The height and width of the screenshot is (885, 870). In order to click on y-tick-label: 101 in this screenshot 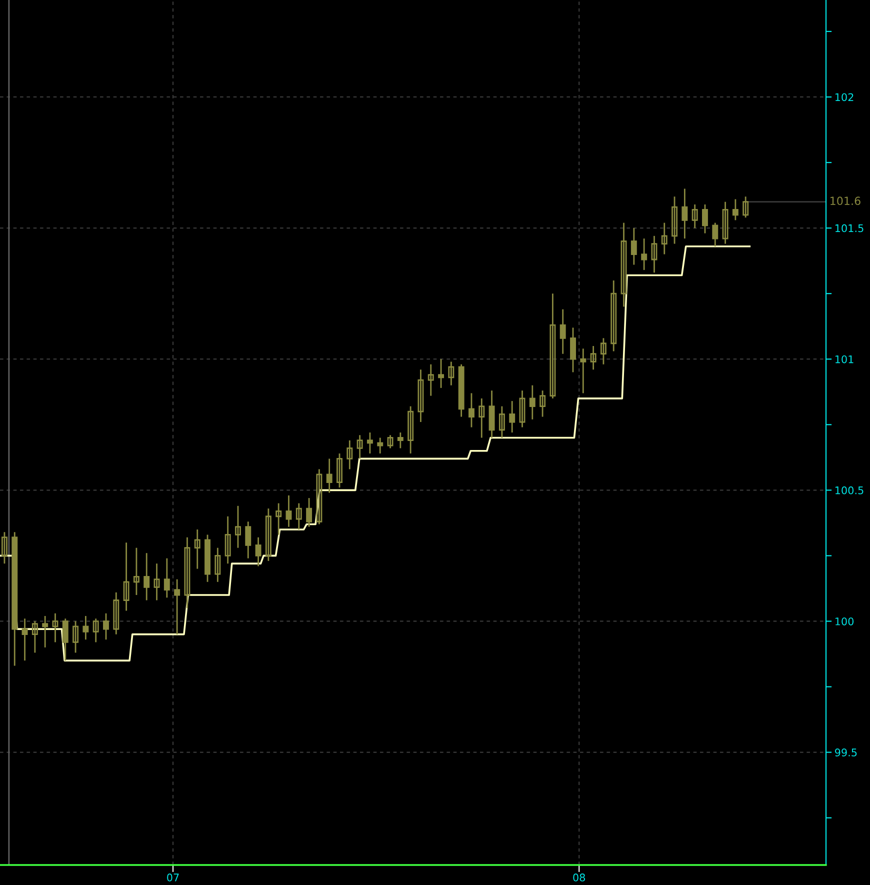, I will do `click(844, 359)`.